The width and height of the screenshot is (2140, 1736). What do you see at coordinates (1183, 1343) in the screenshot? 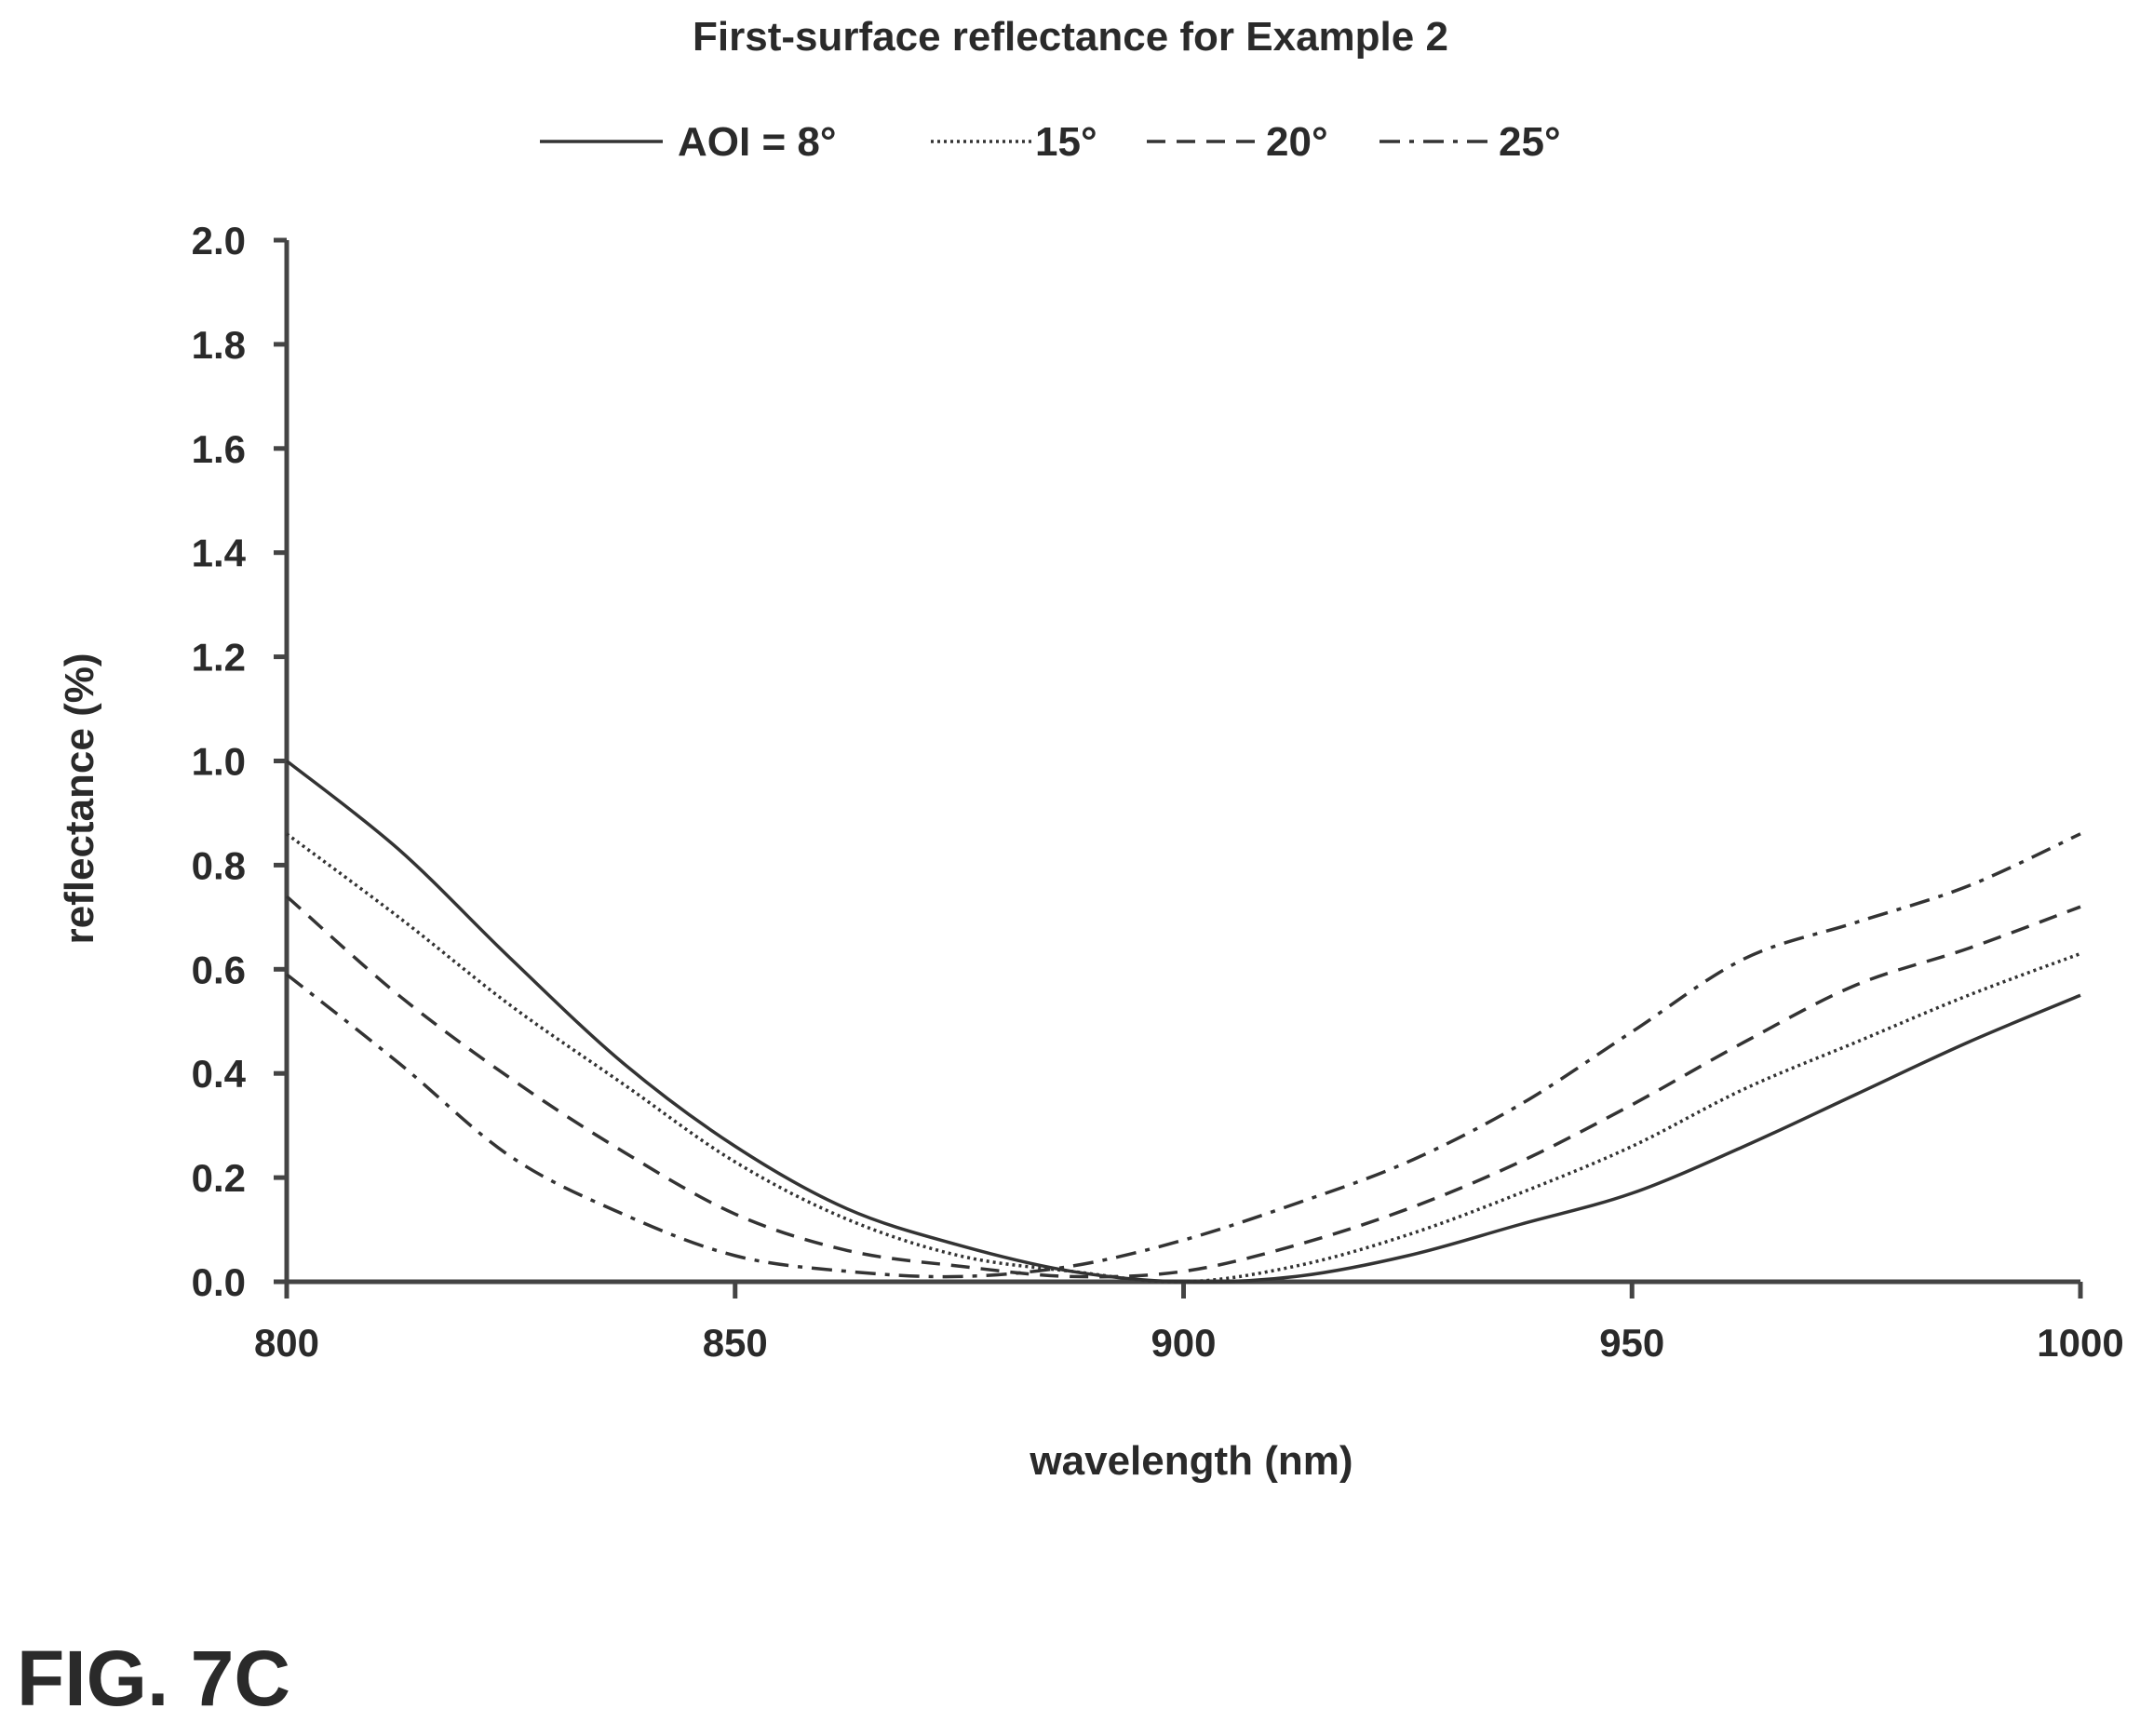
I see `x-tick-label: 900` at bounding box center [1183, 1343].